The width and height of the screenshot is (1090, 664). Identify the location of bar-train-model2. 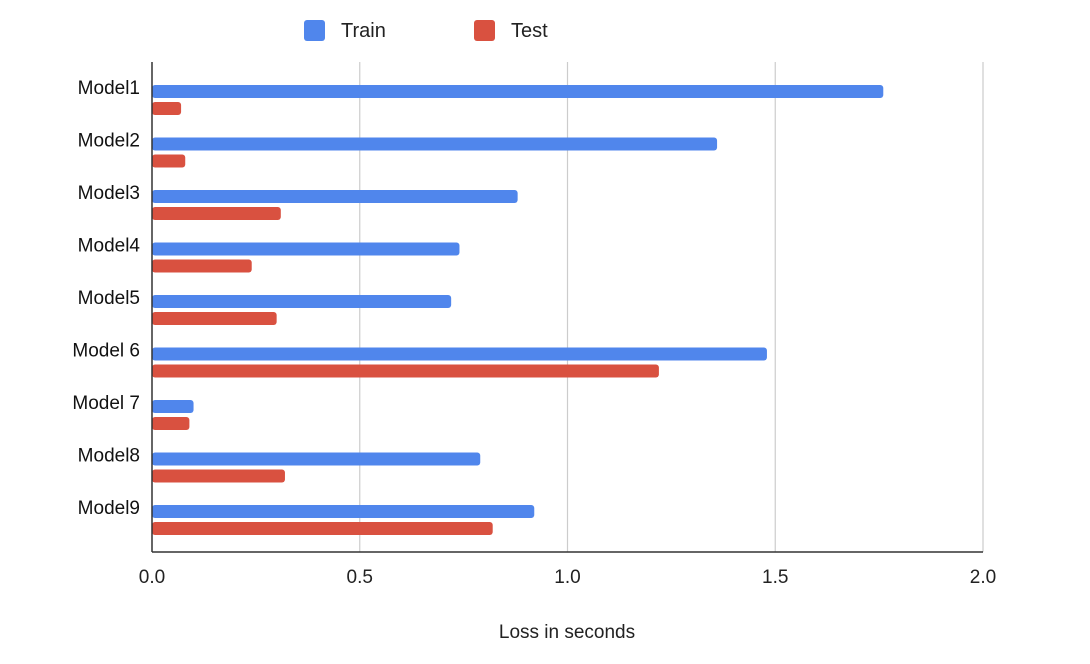
(435, 144).